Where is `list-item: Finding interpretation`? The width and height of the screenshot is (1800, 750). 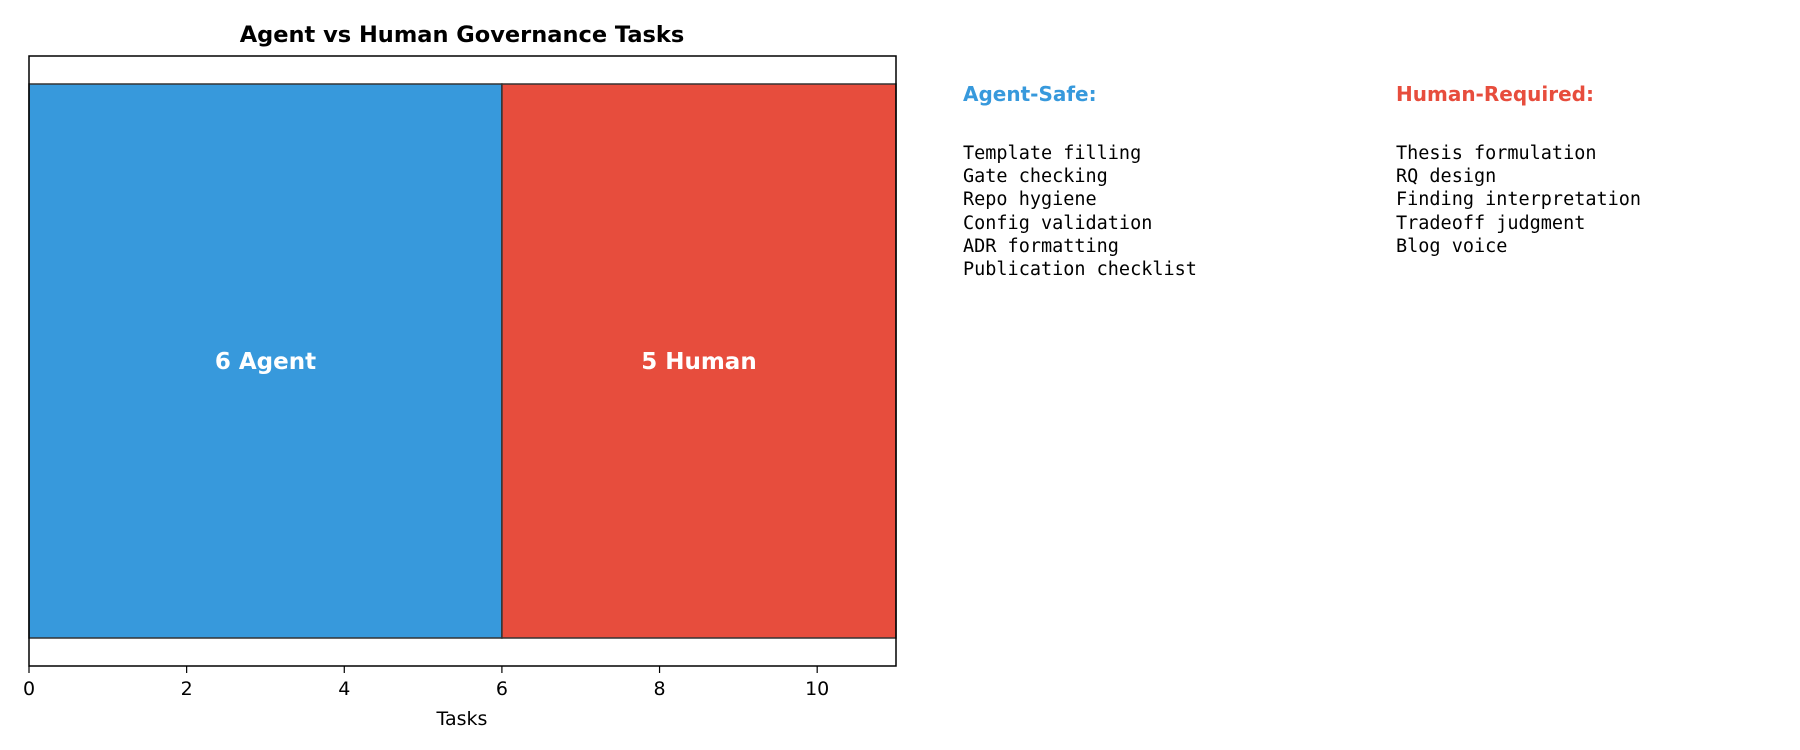
list-item: Finding interpretation is located at coordinates (1519, 200).